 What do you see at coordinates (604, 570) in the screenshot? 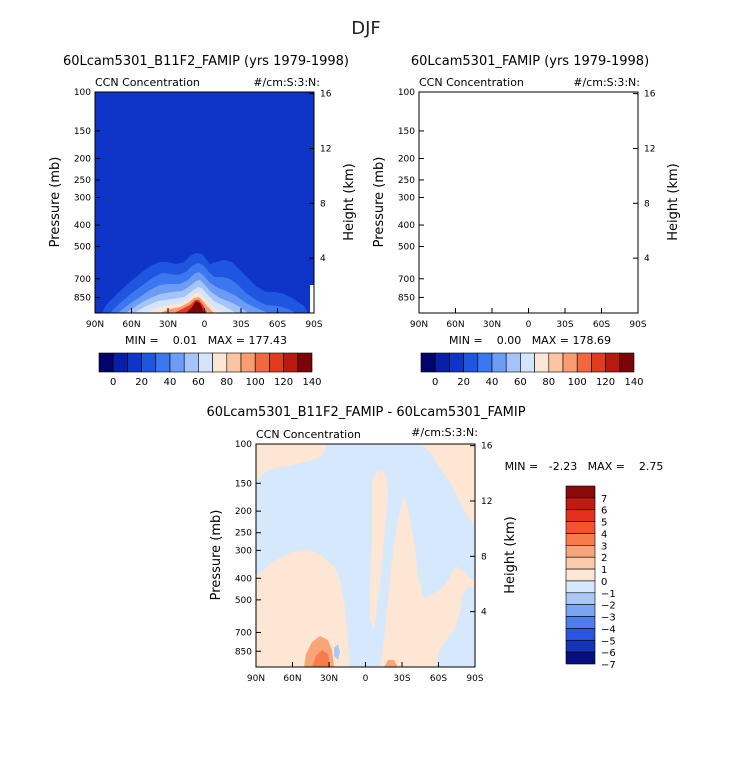
I see `colorbar-label: 1` at bounding box center [604, 570].